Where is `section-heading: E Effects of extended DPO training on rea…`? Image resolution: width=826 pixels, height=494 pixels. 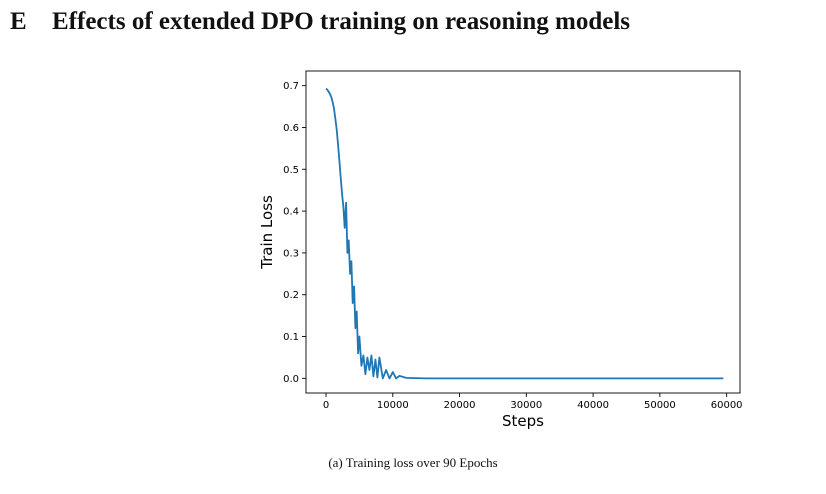
section-heading: E Effects of extended DPO training on rea… is located at coordinates (320, 22).